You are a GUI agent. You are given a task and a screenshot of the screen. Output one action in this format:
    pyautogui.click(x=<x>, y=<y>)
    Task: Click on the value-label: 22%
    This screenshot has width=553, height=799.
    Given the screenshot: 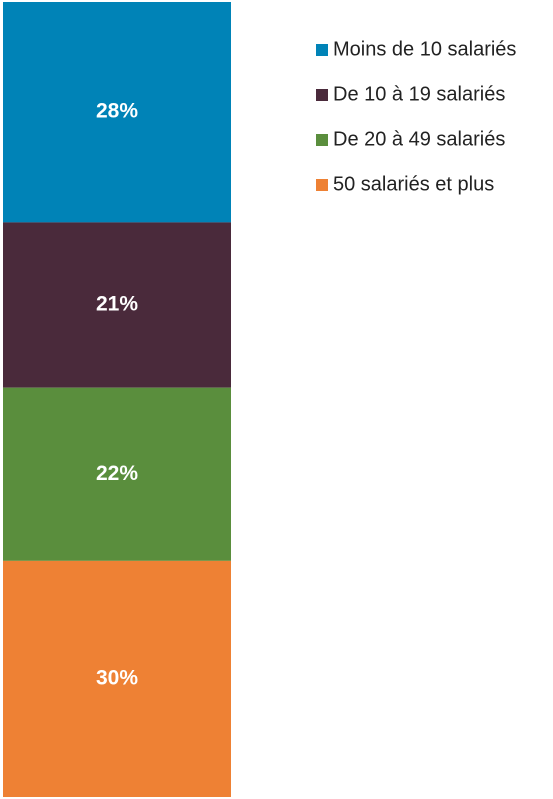 What is the action you would take?
    pyautogui.click(x=117, y=473)
    